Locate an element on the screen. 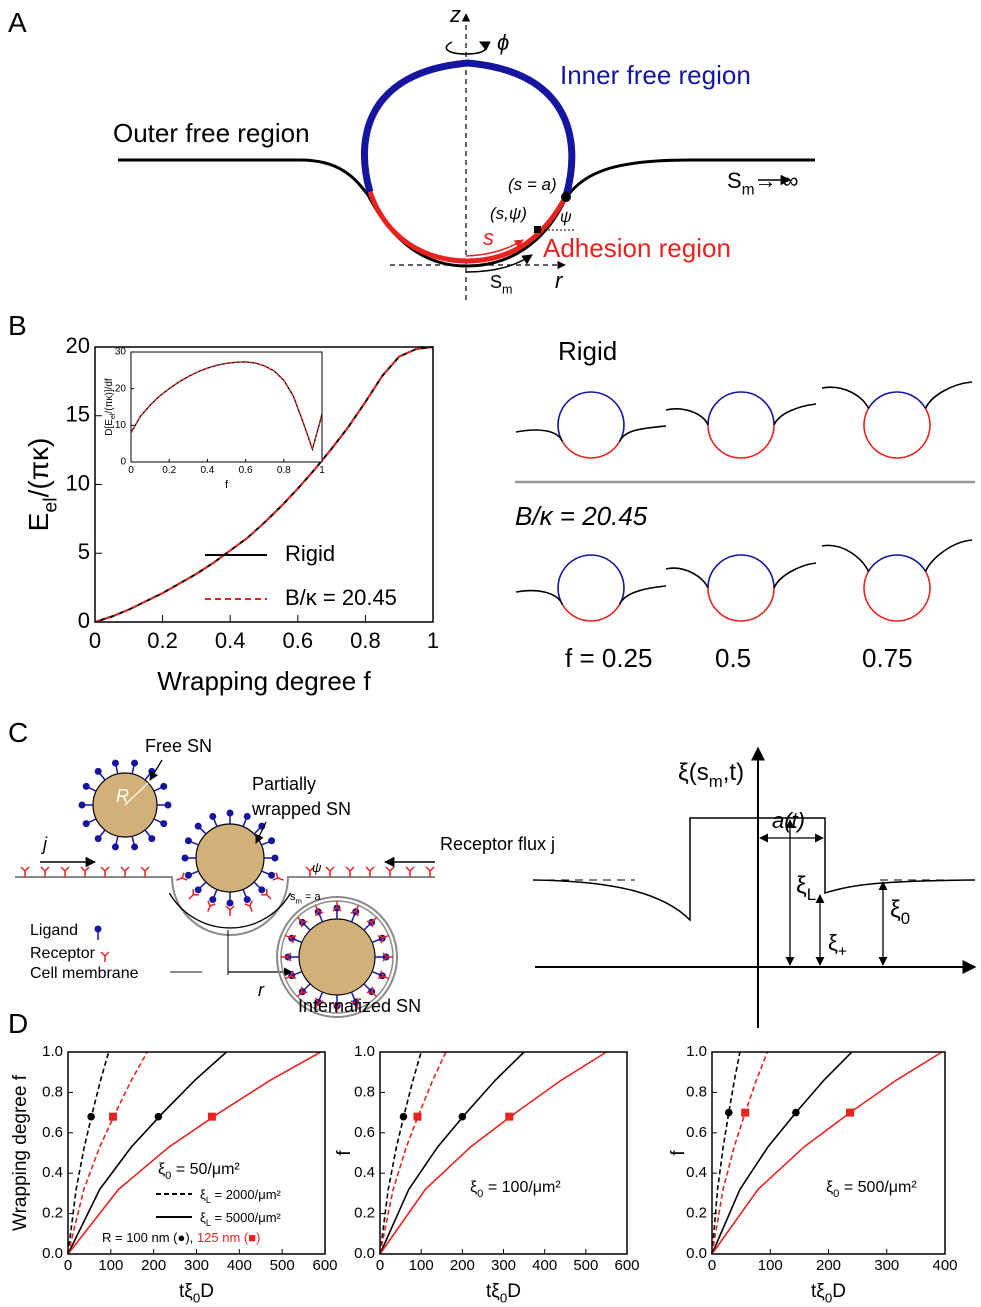  shape-label: Rigid is located at coordinates (587, 351).